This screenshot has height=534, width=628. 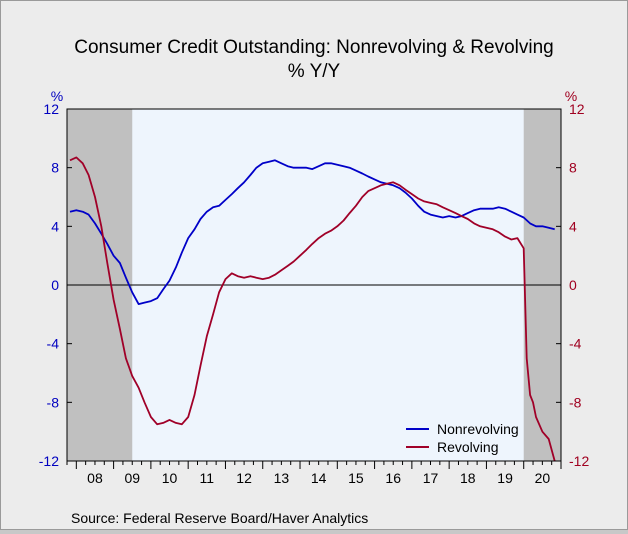 I want to click on left-tick-label: 4, so click(x=55, y=226).